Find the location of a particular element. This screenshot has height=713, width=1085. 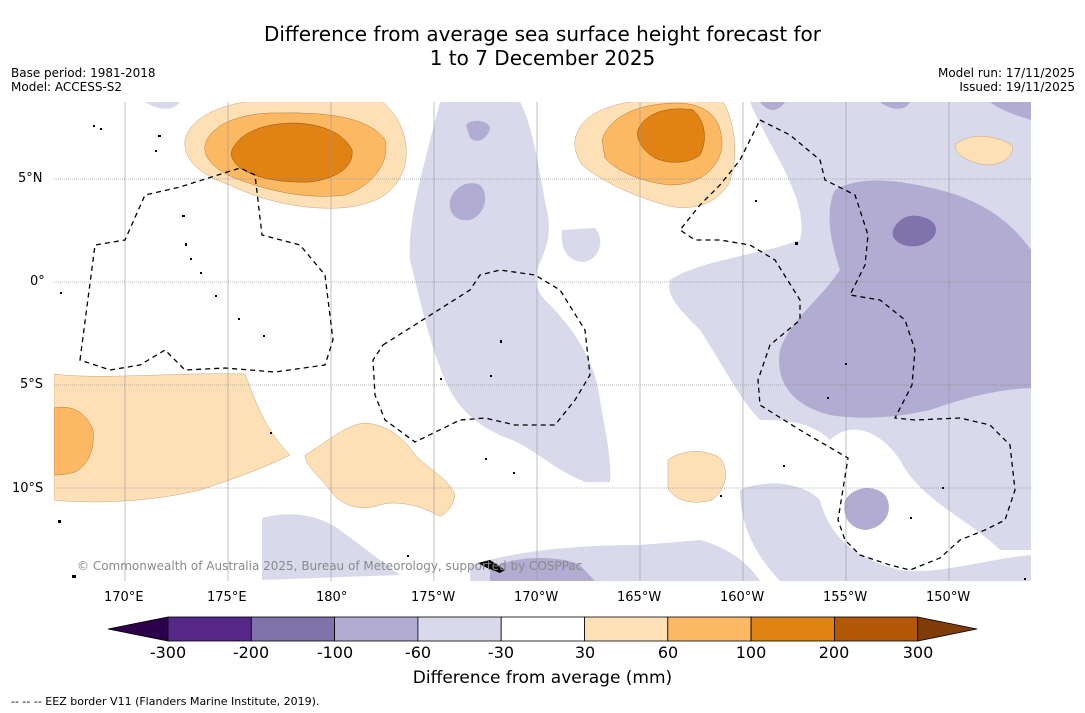

colorbar-tick: 30 is located at coordinates (585, 652).